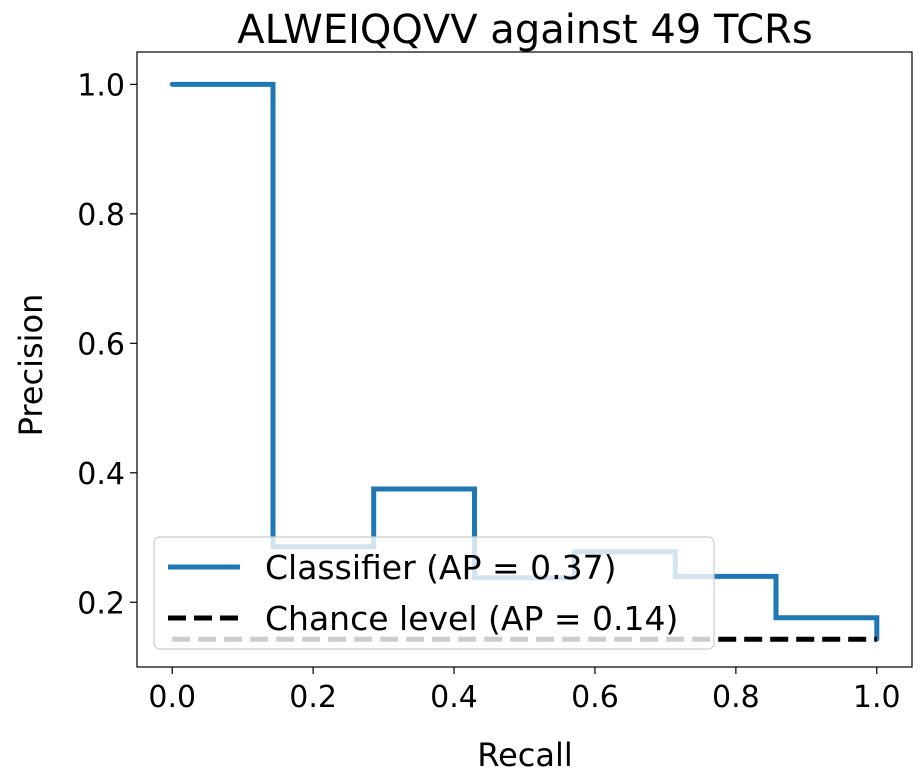  What do you see at coordinates (101, 85) in the screenshot?
I see `y-tick-label: 1.0` at bounding box center [101, 85].